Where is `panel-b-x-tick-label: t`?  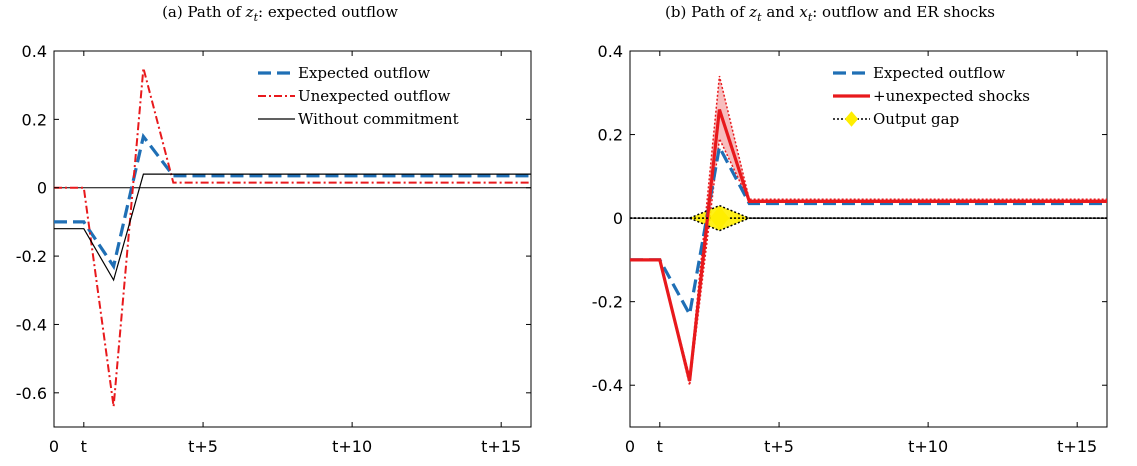
panel-b-x-tick-label: t is located at coordinates (660, 446).